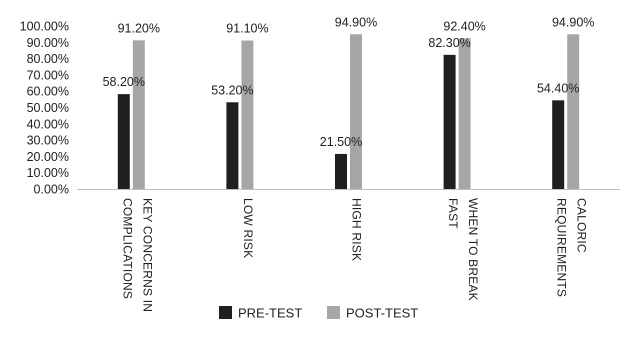 This screenshot has height=345, width=631. What do you see at coordinates (48, 92) in the screenshot?
I see `y-tick-label: 60.00%` at bounding box center [48, 92].